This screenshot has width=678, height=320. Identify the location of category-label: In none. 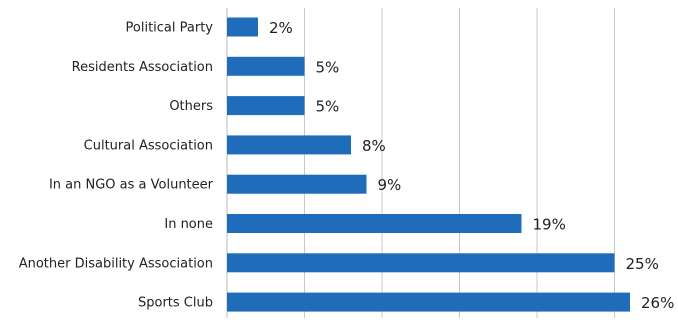
(188, 224).